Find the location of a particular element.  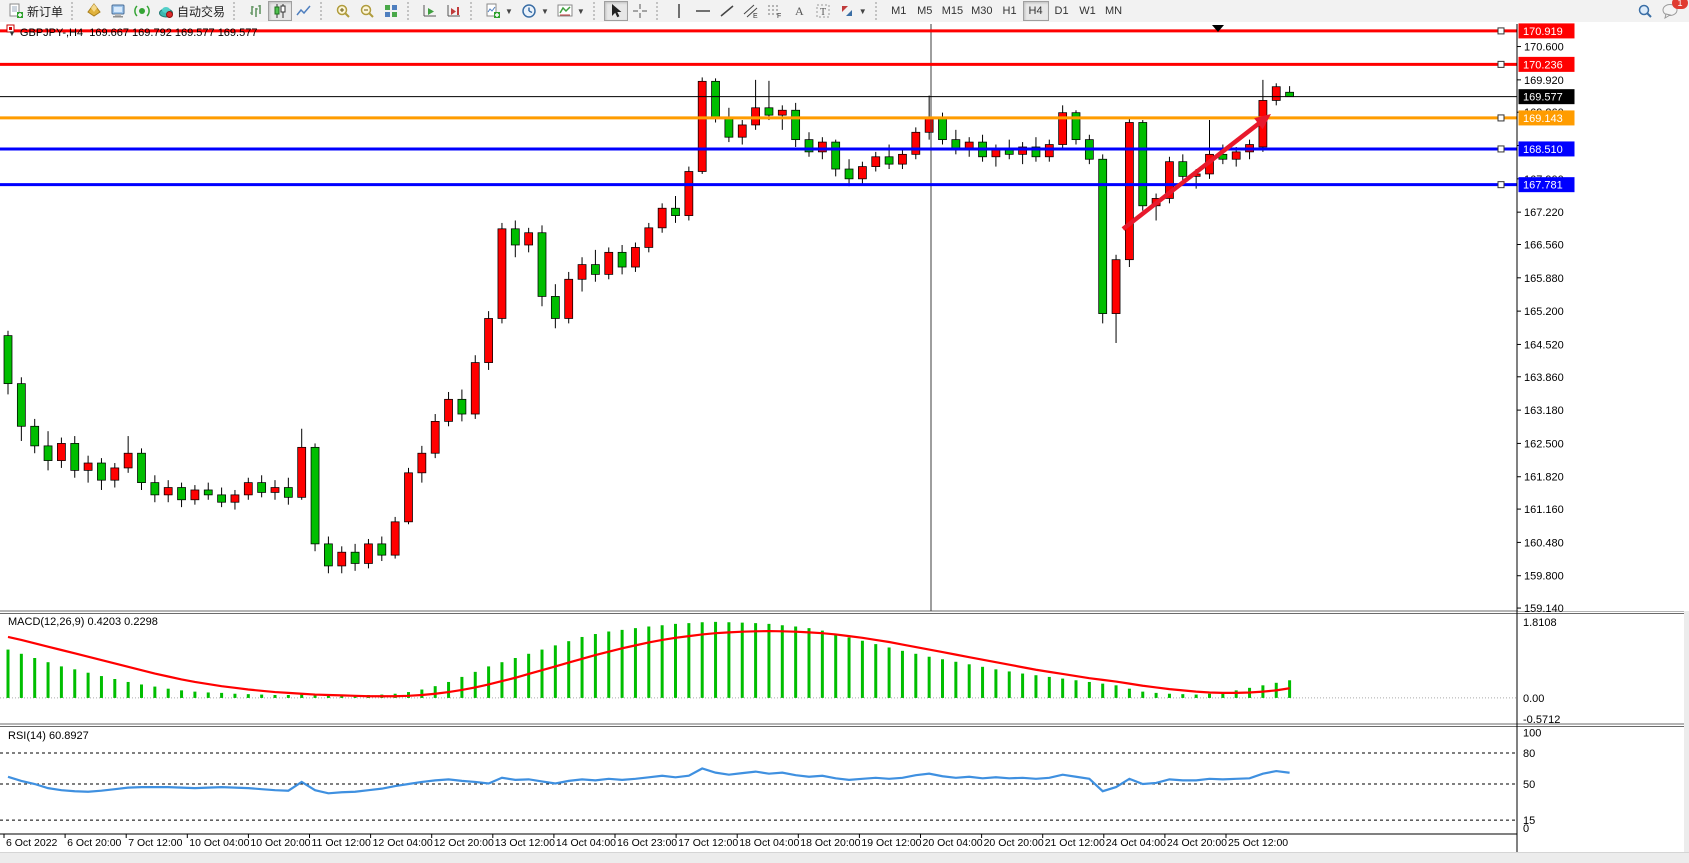

timeframe-button-m15: M15 is located at coordinates (952, 11).